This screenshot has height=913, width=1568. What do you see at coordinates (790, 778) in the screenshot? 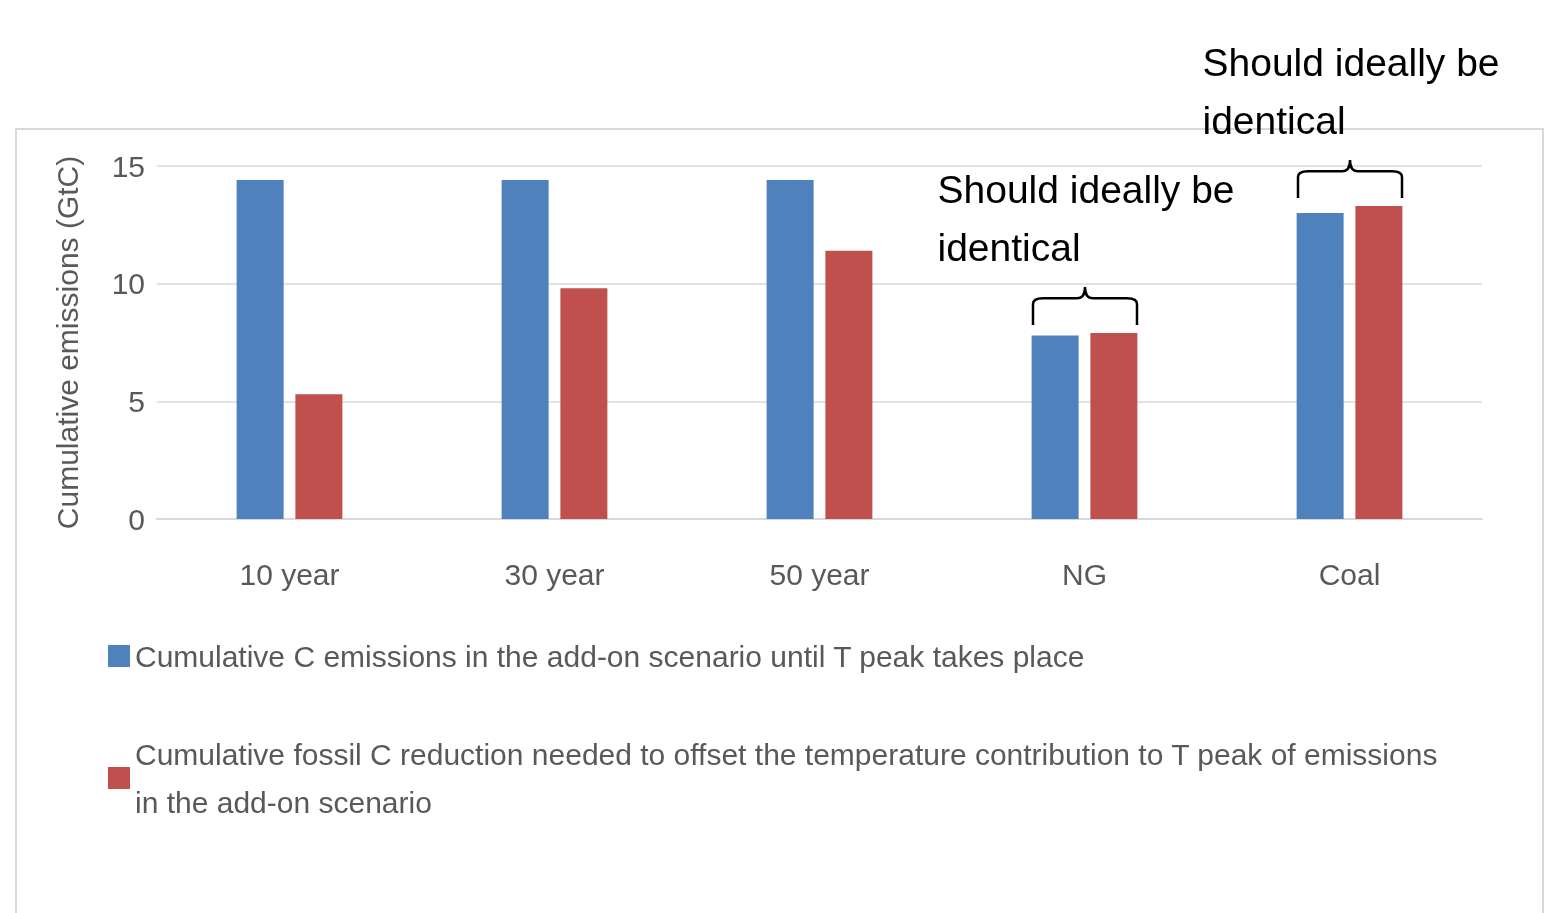
I see `legend-label: Cumulative fossil C reduction needed to offset the temperature contribution to T peak of emissions in the add-on scenario` at bounding box center [790, 778].